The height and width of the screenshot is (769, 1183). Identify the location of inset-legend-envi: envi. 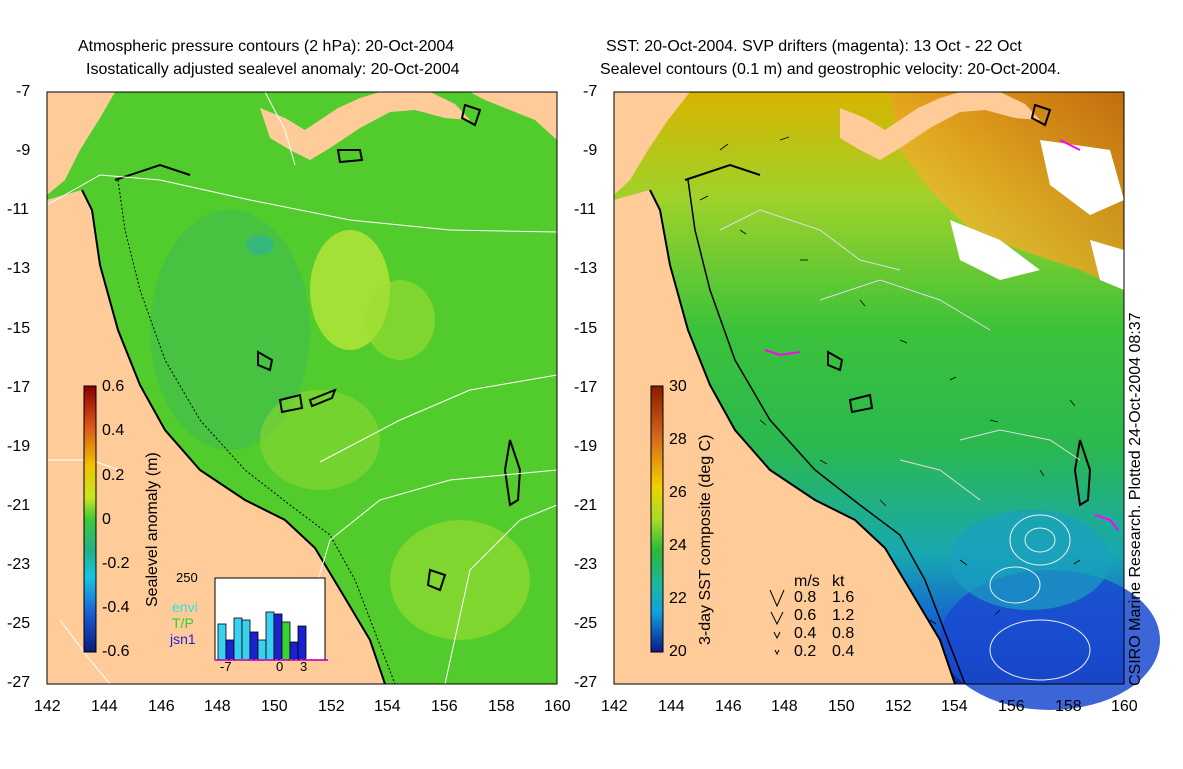
(185, 607).